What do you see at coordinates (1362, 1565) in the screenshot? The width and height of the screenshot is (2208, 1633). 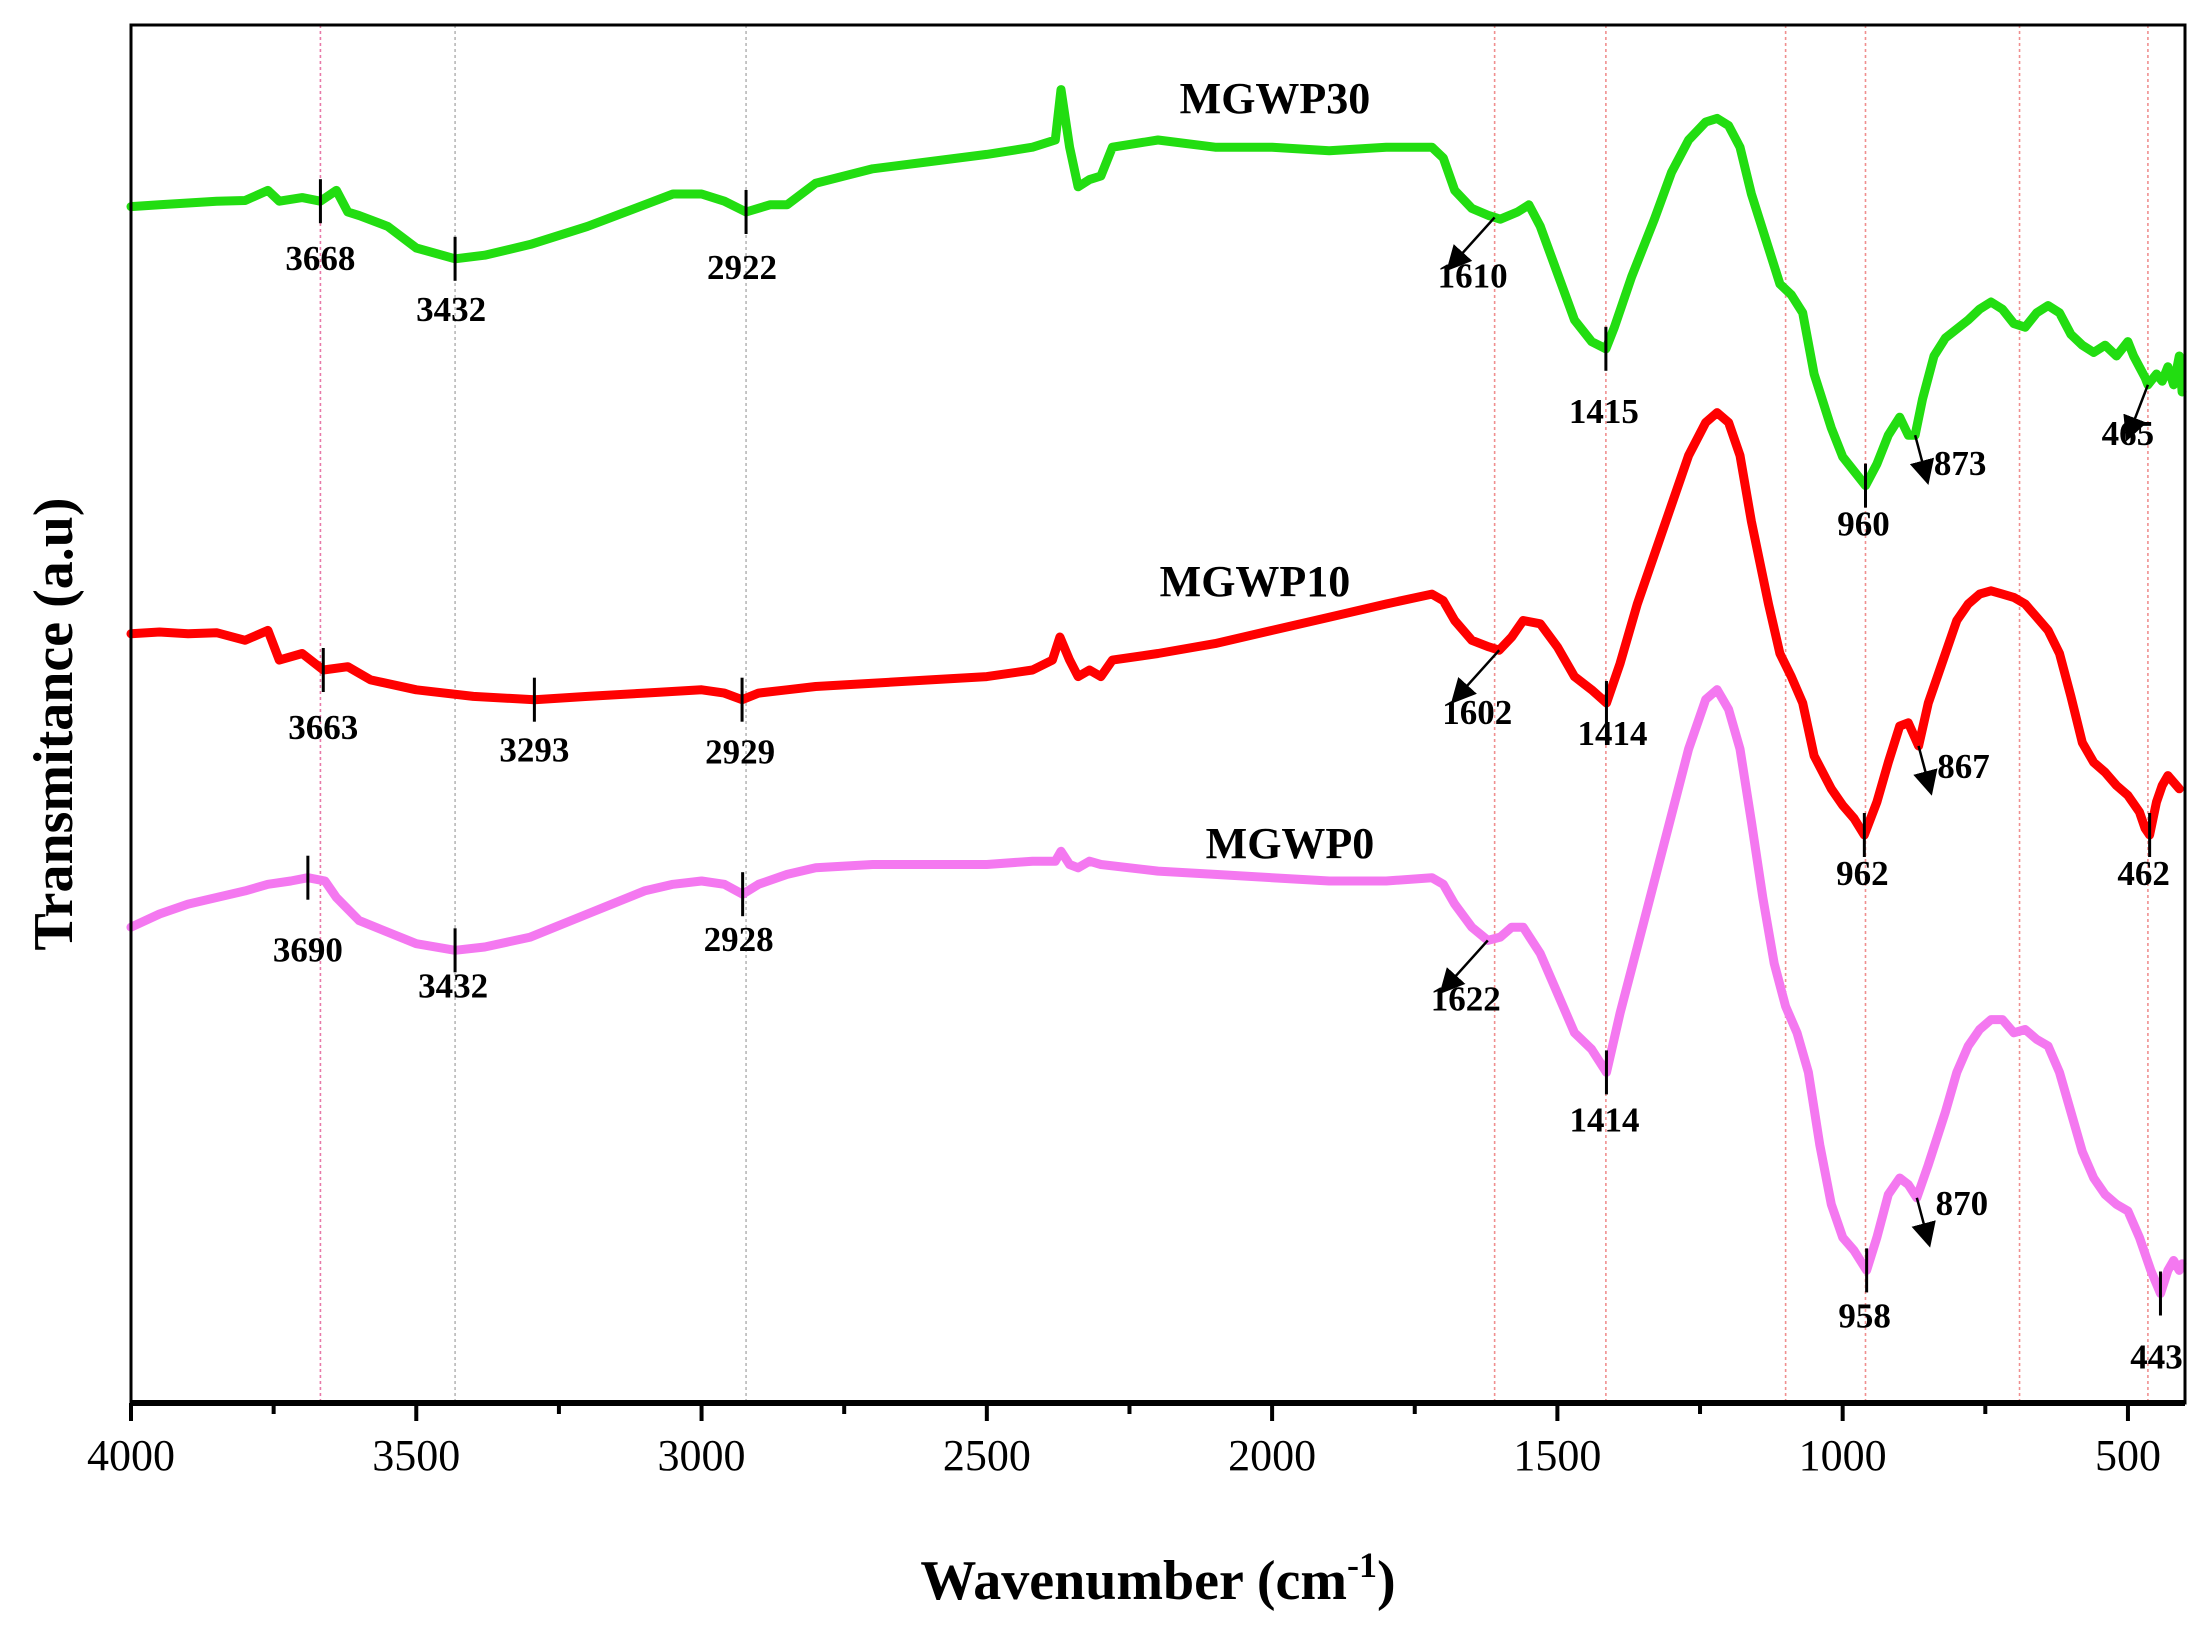 I see `x-axis-title-superscript: -1` at bounding box center [1362, 1565].